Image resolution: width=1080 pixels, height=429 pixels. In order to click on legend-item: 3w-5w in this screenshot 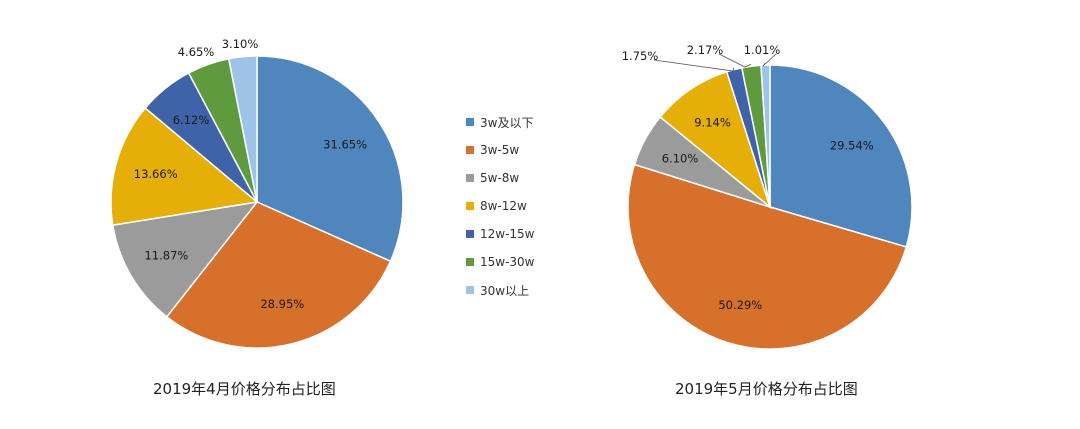, I will do `click(500, 150)`.